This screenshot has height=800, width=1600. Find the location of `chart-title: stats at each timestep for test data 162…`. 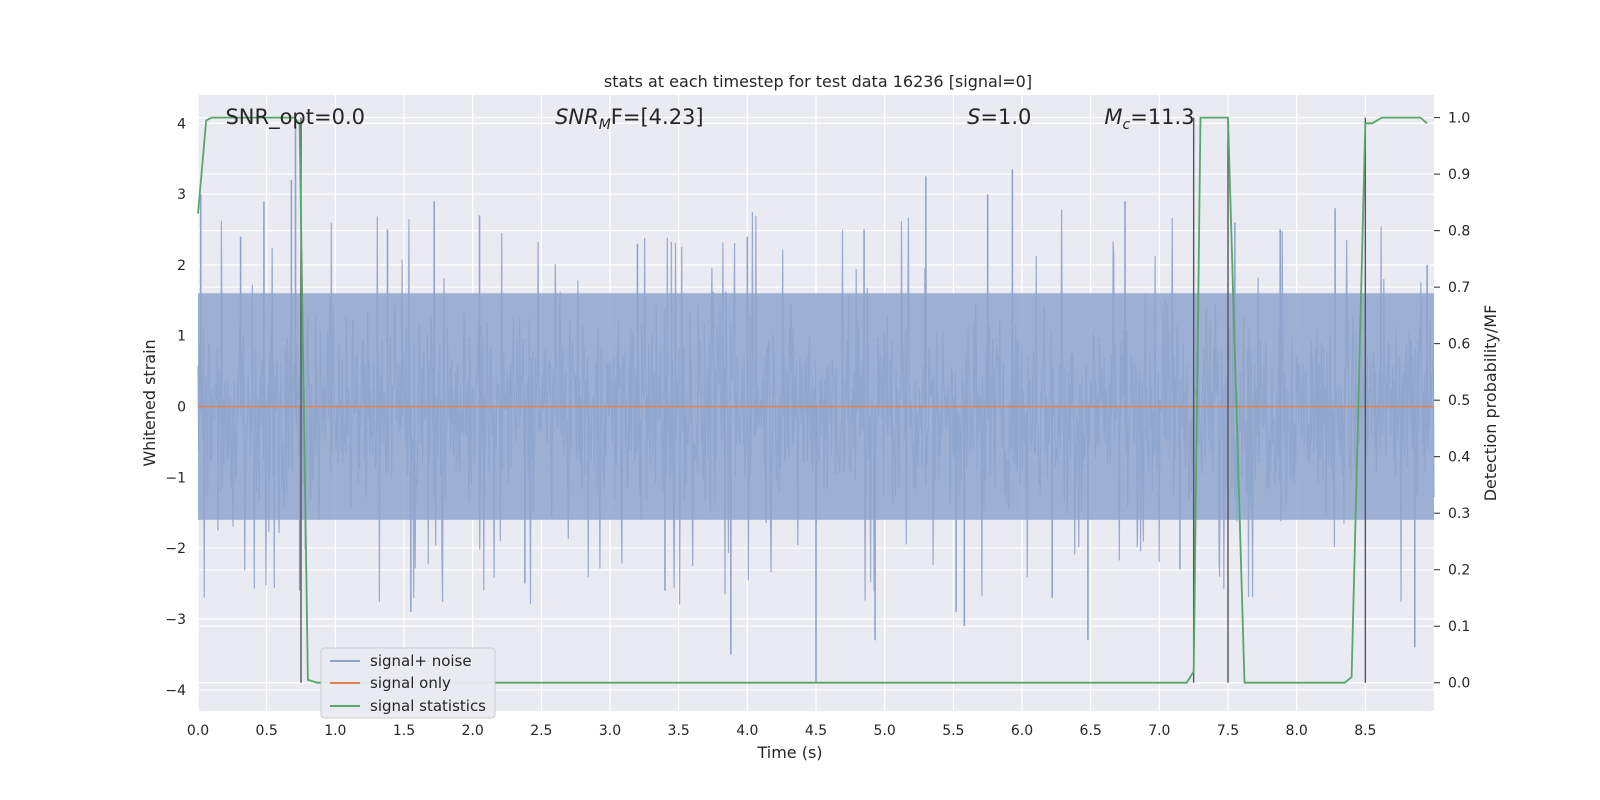

chart-title: stats at each timestep for test data 162… is located at coordinates (818, 81).